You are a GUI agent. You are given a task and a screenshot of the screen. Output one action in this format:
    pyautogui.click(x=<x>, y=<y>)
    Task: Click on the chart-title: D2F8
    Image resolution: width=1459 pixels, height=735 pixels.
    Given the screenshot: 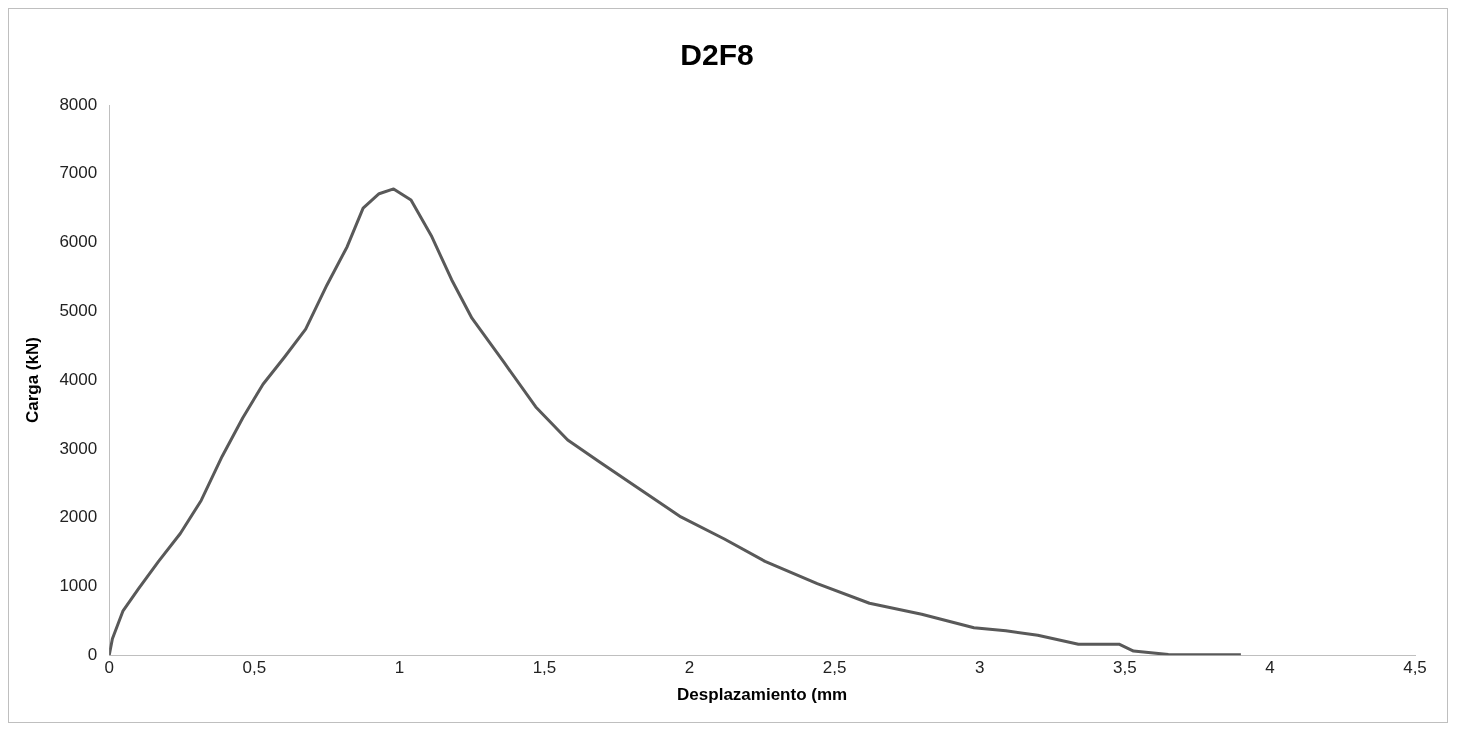 What is the action you would take?
    pyautogui.click(x=717, y=55)
    